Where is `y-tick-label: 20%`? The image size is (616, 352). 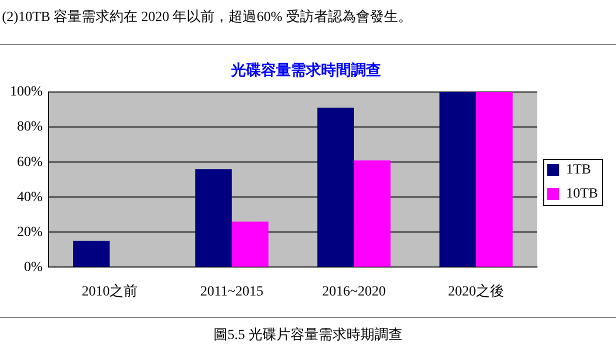
y-tick-label: 20% is located at coordinates (29, 232).